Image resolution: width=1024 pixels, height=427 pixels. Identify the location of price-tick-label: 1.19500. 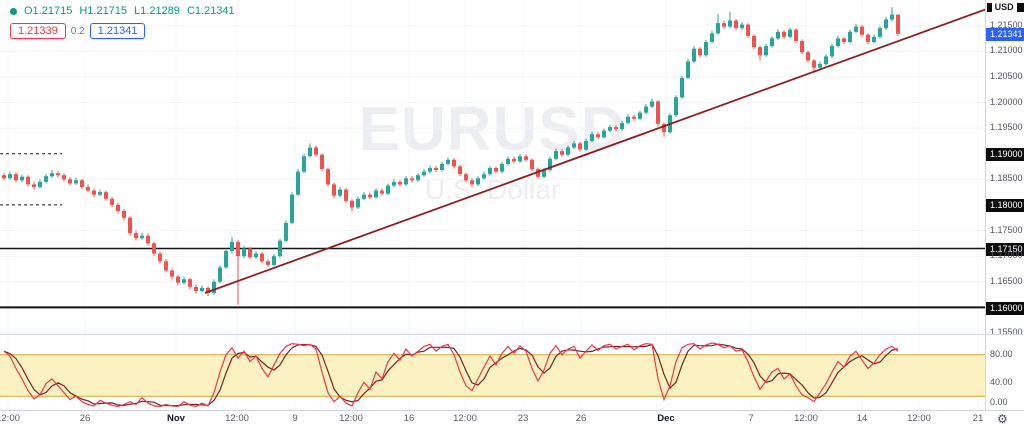
(1006, 127).